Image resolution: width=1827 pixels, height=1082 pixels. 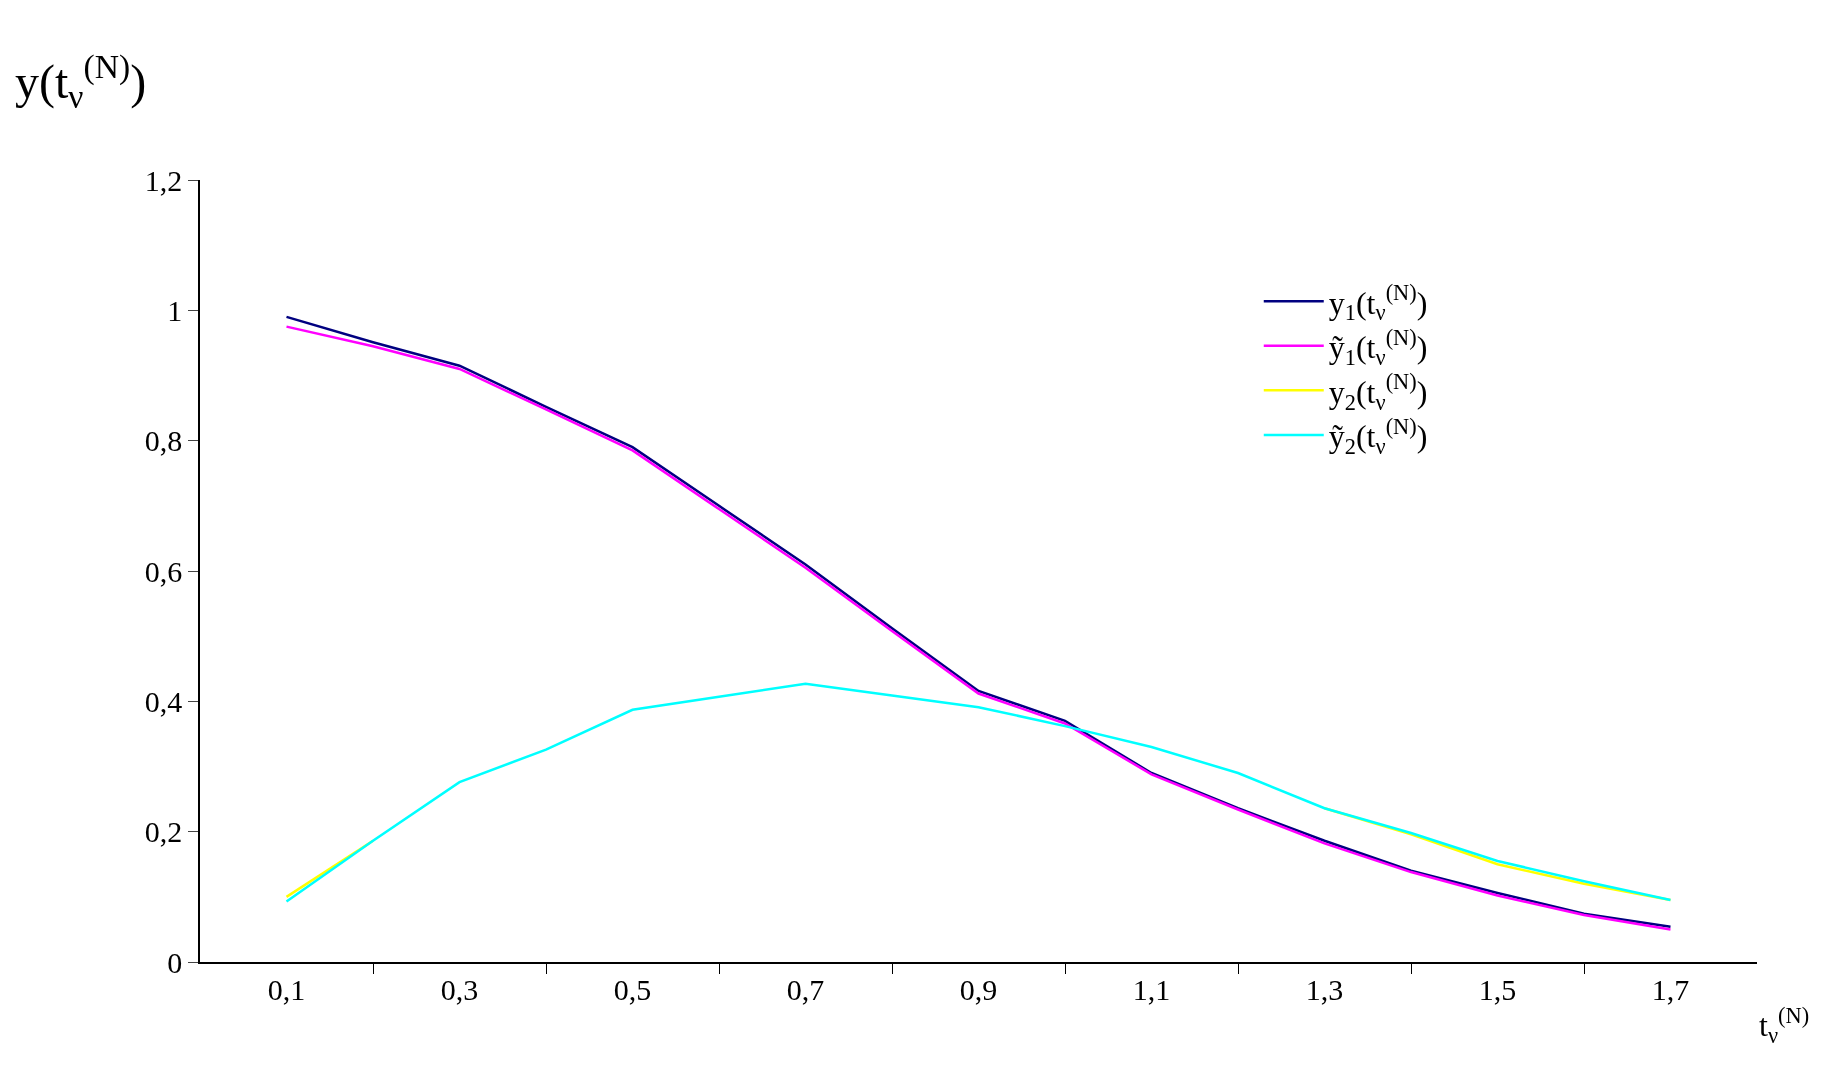 What do you see at coordinates (459, 989) in the screenshot?
I see `x-tick-label: 0,3` at bounding box center [459, 989].